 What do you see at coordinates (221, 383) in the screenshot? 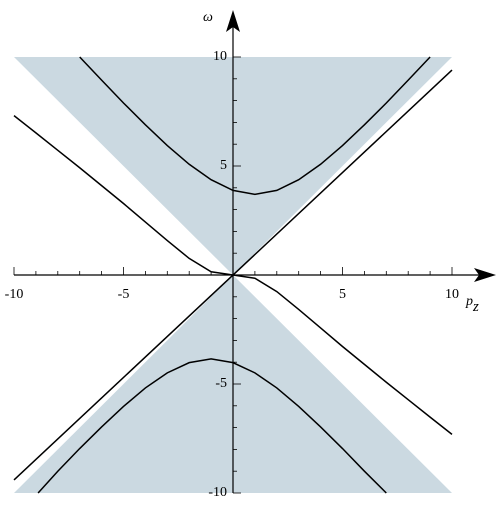
I see `y-tick-label: -5` at bounding box center [221, 383].